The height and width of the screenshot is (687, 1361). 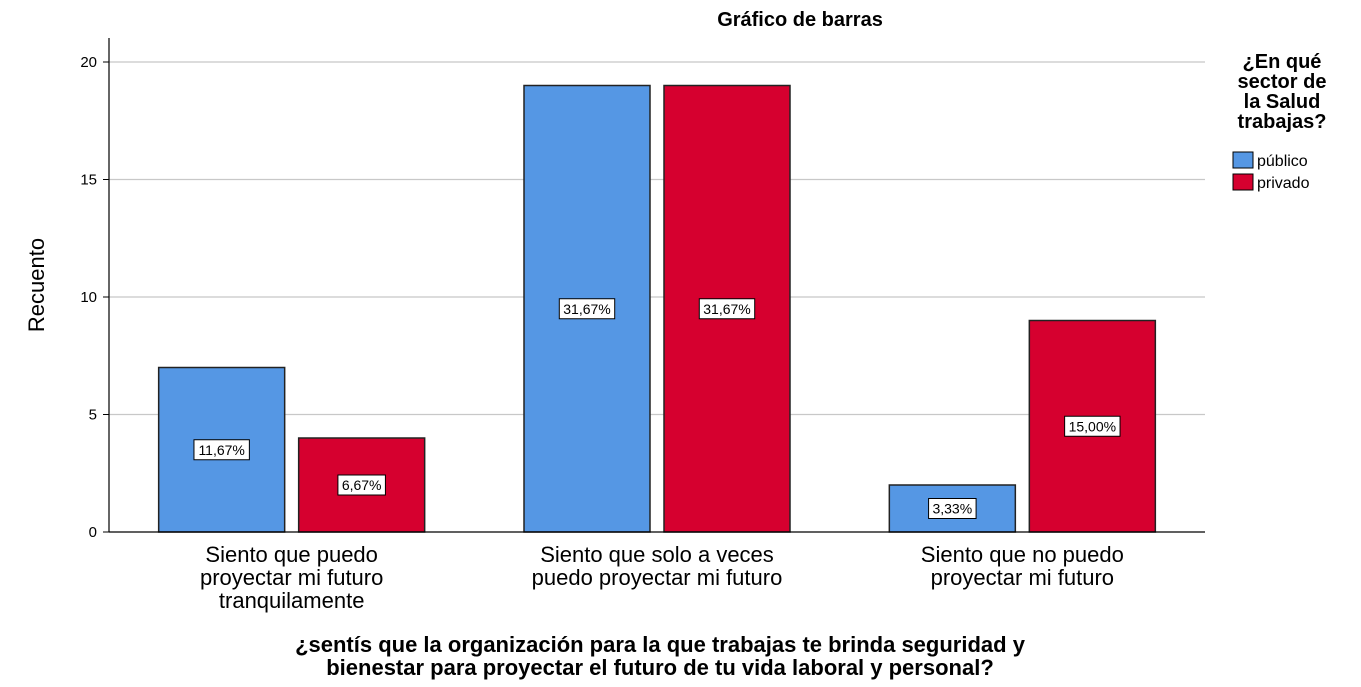 I want to click on data-label-público-2: 3,33%, so click(x=952, y=509).